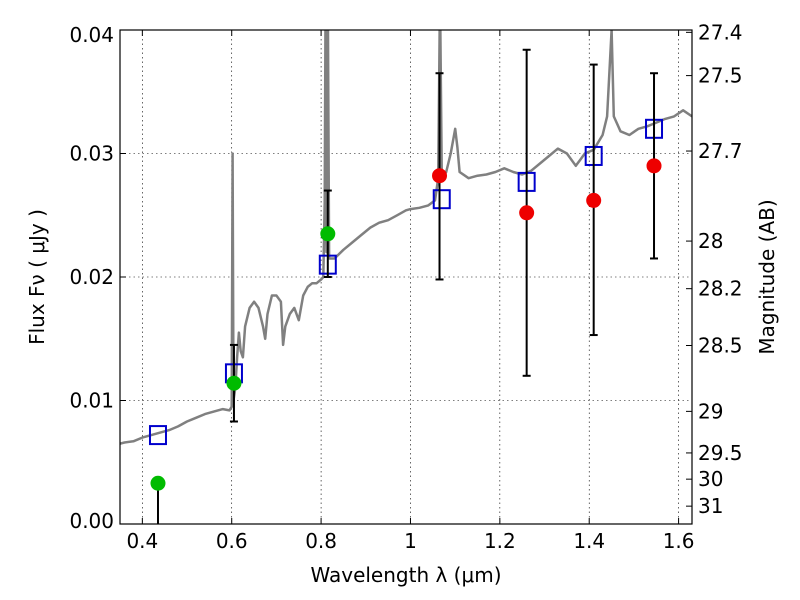 The height and width of the screenshot is (600, 800). What do you see at coordinates (589, 541) in the screenshot?
I see `x-tick-label: 1.4` at bounding box center [589, 541].